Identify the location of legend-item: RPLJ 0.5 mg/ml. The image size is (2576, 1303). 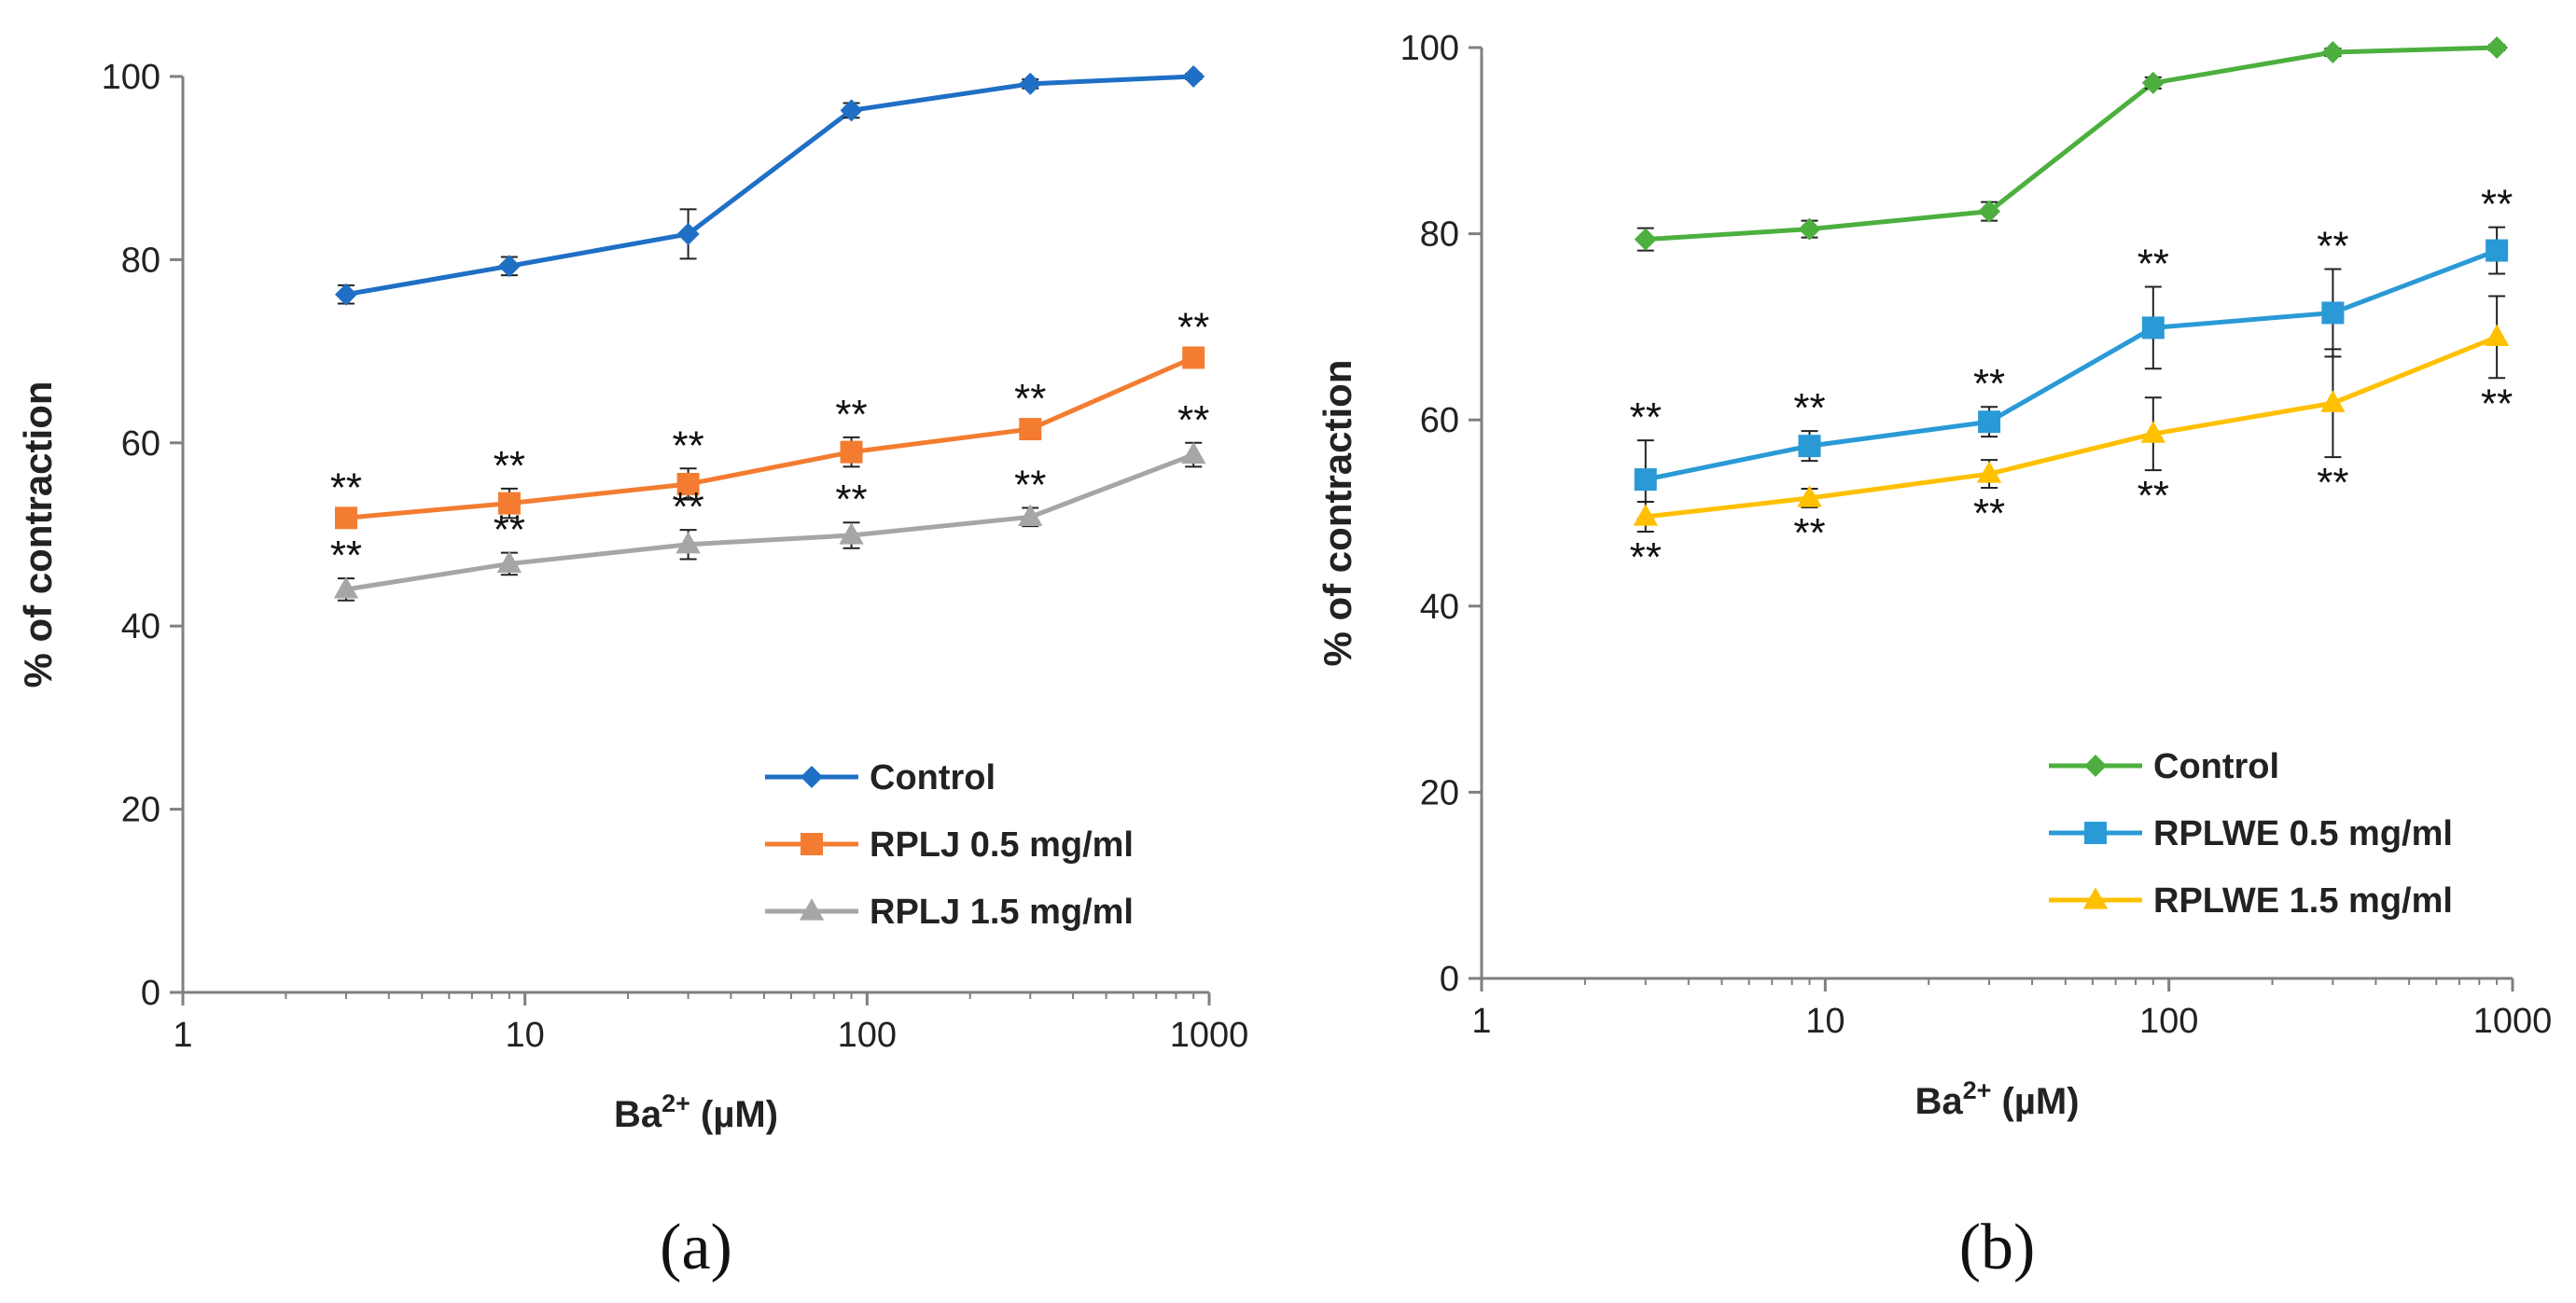
(949, 845).